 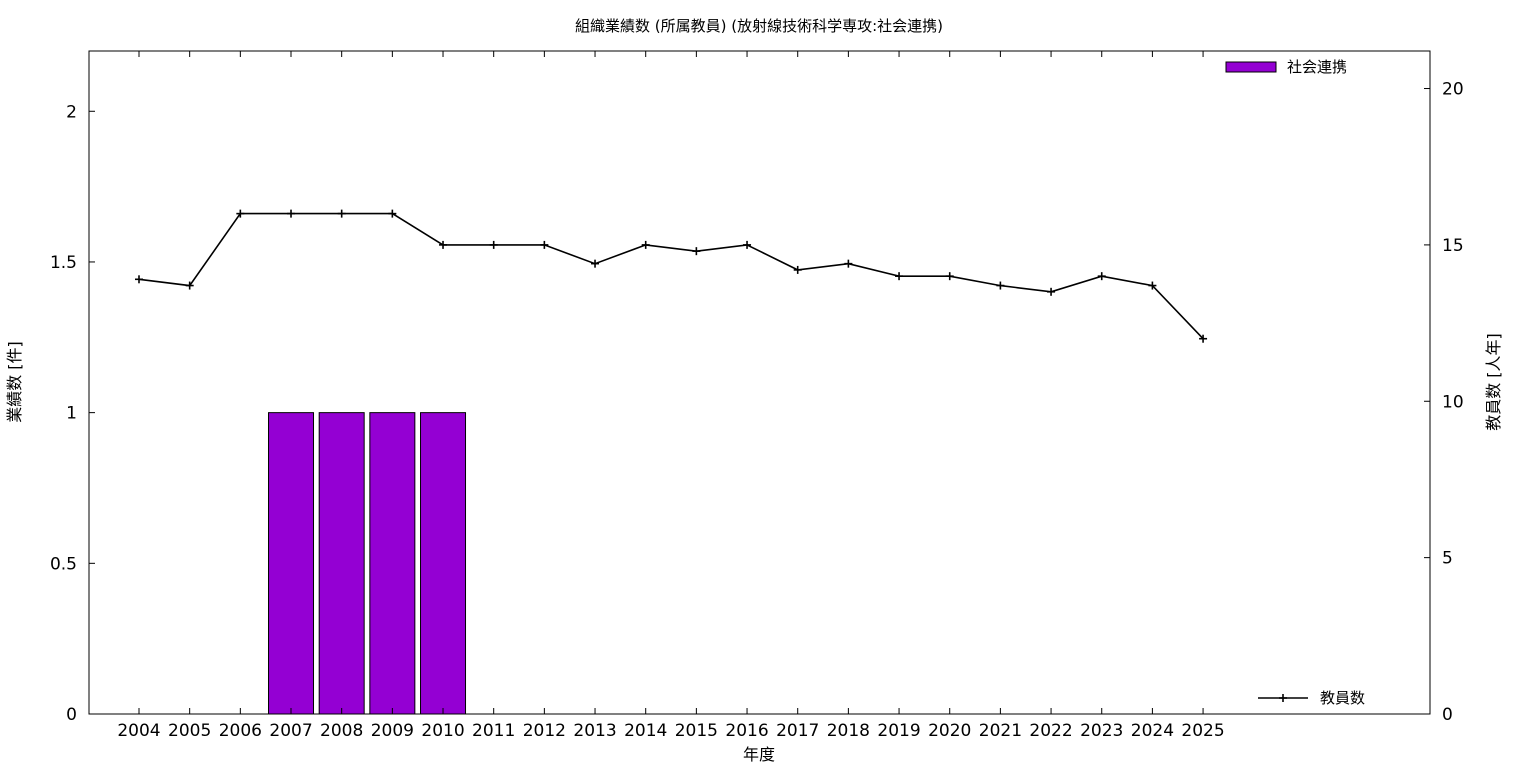 I want to click on y-axis-left: 0 0.5 1 1.5 2, so click(x=72, y=413).